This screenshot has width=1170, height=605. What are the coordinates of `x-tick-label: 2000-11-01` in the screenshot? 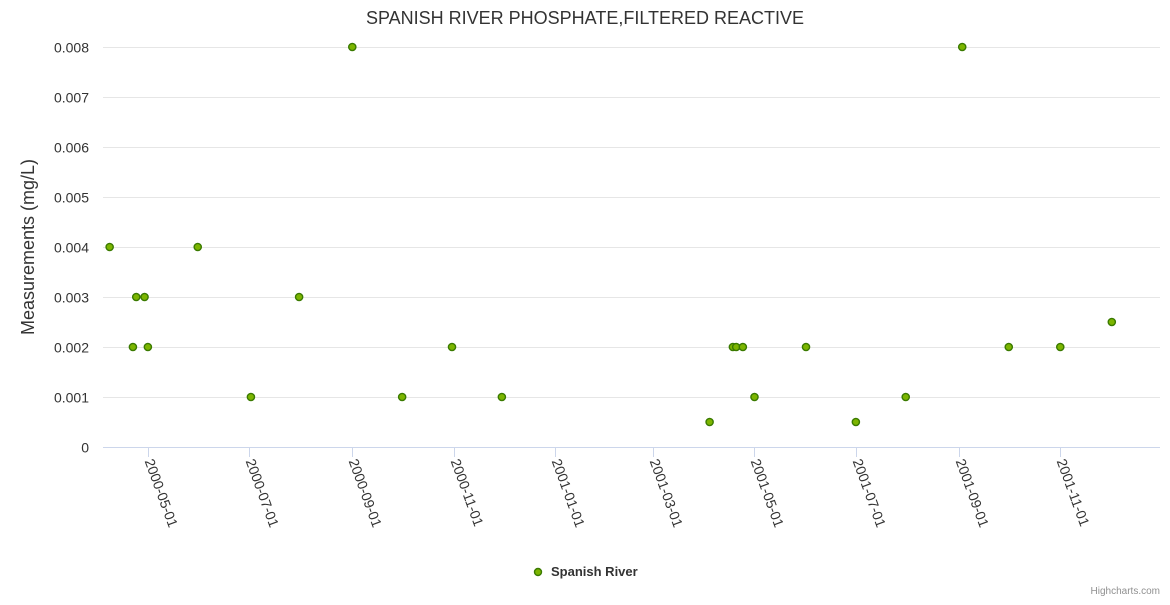 It's located at (467, 493).